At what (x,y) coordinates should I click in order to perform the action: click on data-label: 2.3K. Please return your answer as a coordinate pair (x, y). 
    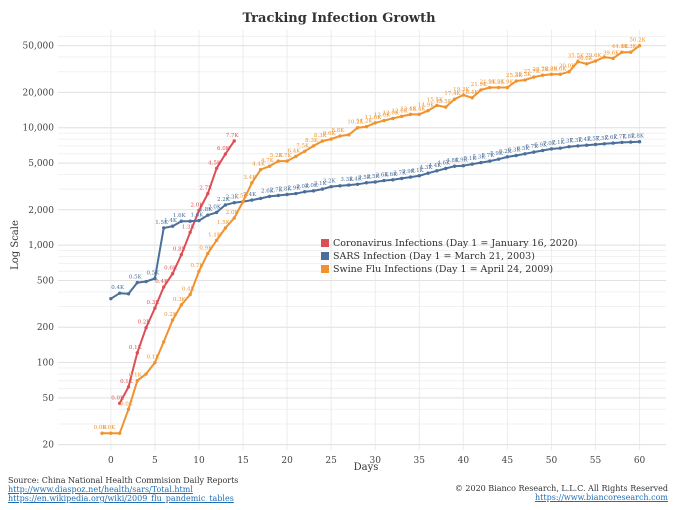
    Looking at the image, I should click on (233, 198).